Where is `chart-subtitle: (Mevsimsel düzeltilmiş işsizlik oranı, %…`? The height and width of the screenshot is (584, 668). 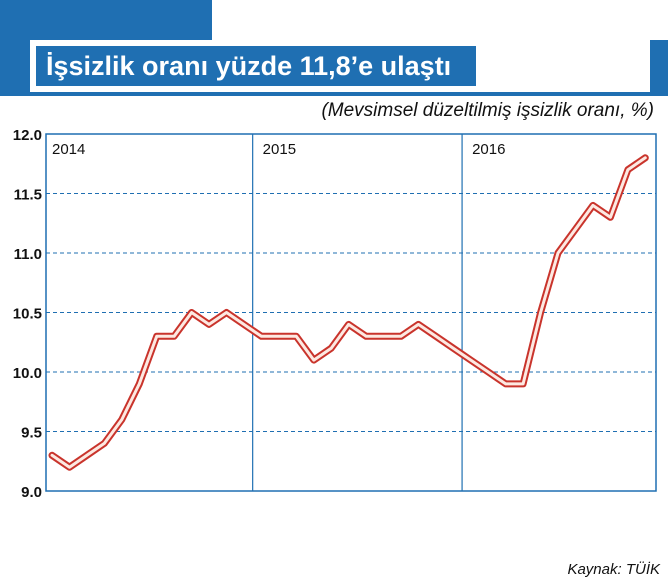 chart-subtitle: (Mevsimsel düzeltilmiş işsizlik oranı, %… is located at coordinates (487, 110).